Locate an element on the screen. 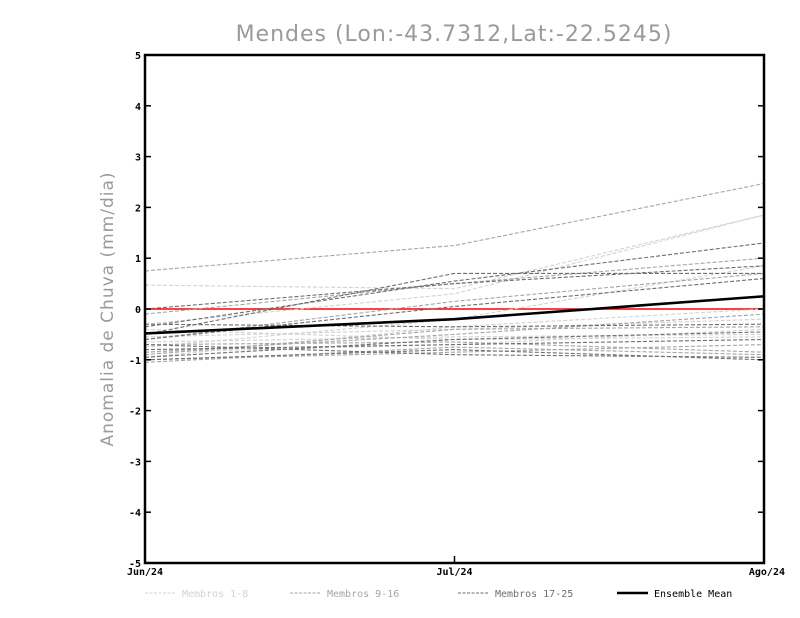 This screenshot has width=800, height=618. legend-item: Membros 9-16 is located at coordinates (344, 594).